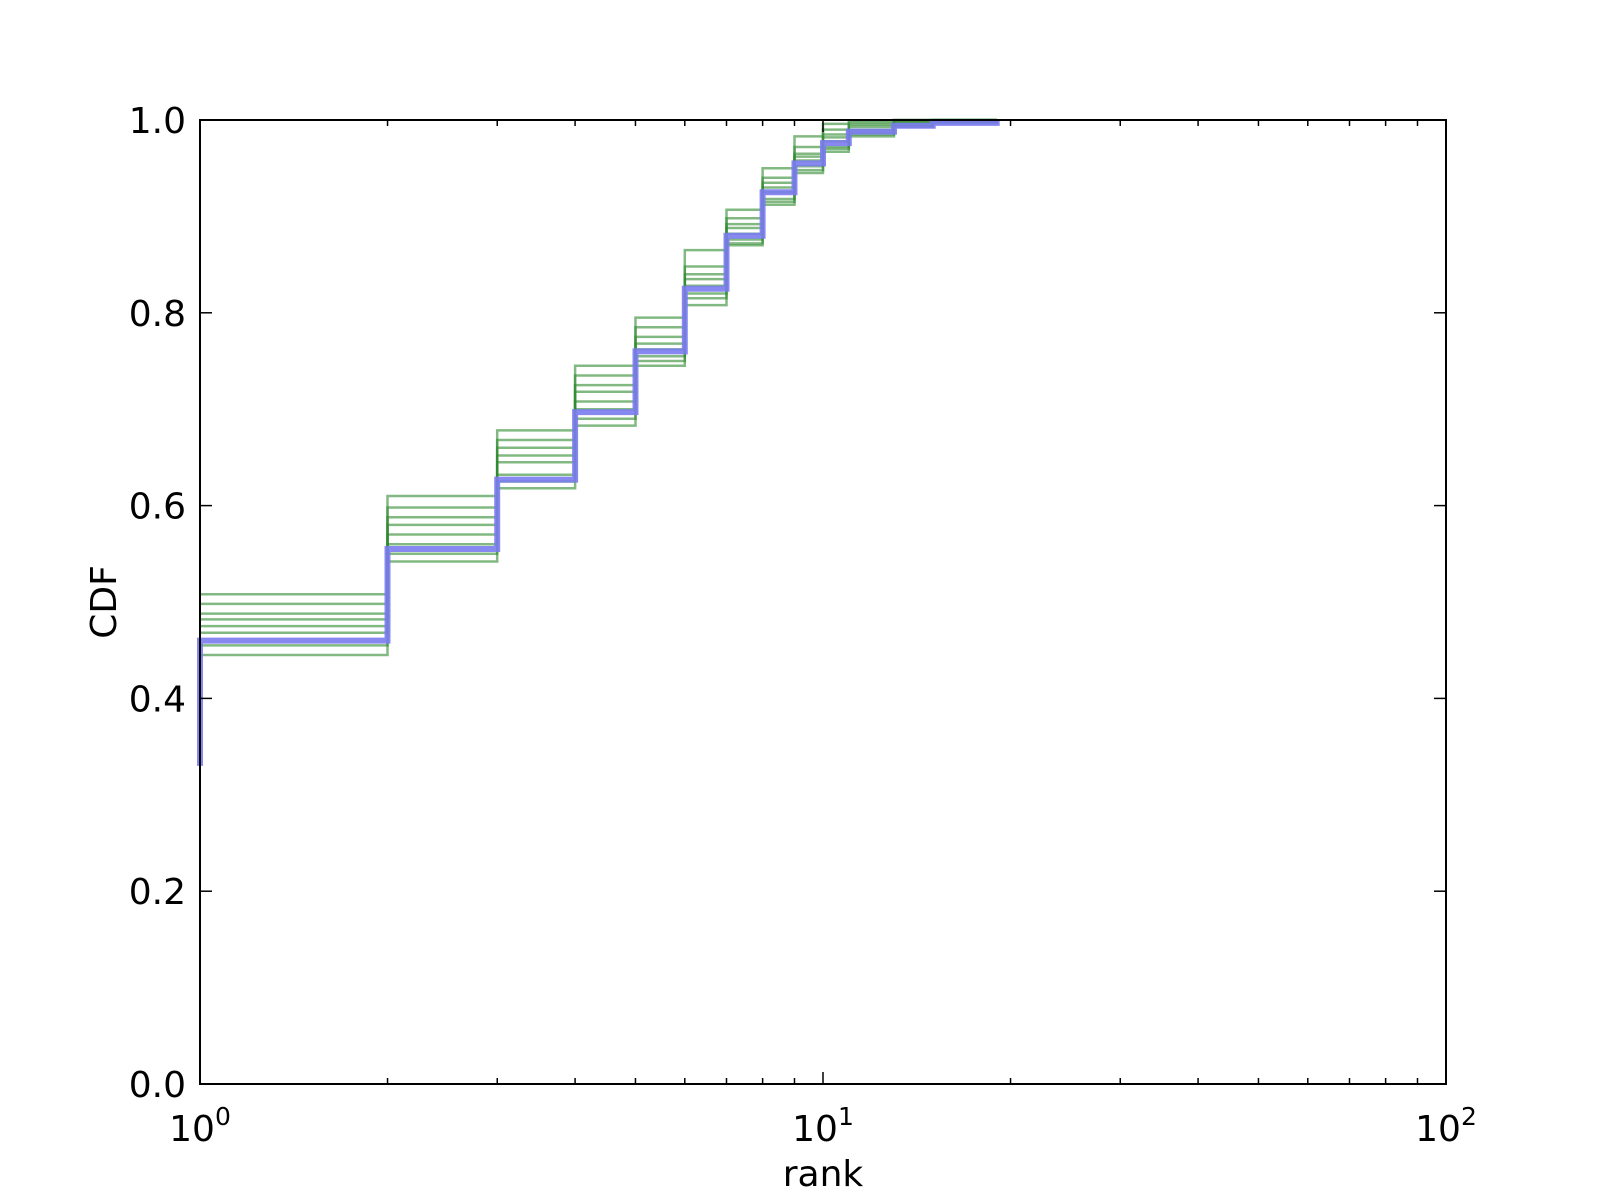  I want to click on y-tick-label: 0.6, so click(157, 507).